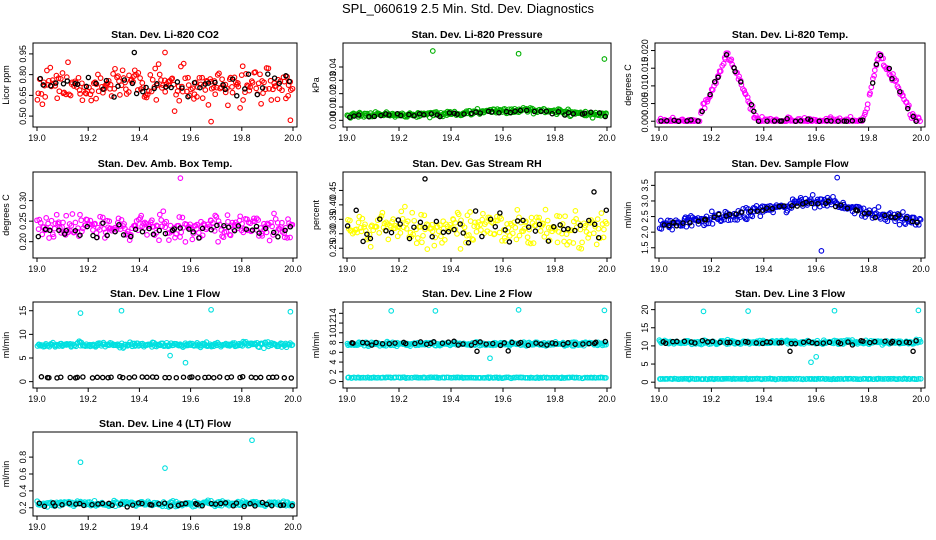 This screenshot has width=936, height=540. What do you see at coordinates (293, 527) in the screenshot?
I see `x-tick-label: 20.0` at bounding box center [293, 527].